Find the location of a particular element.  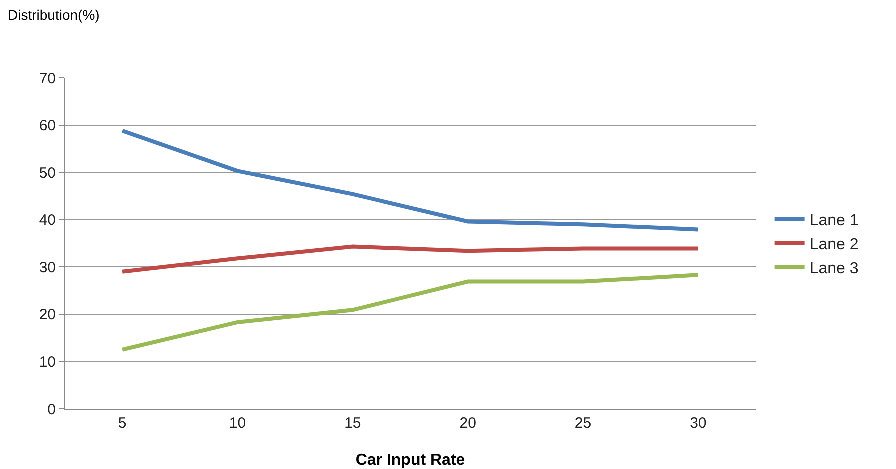

y-tick-label: 40 is located at coordinates (47, 221).